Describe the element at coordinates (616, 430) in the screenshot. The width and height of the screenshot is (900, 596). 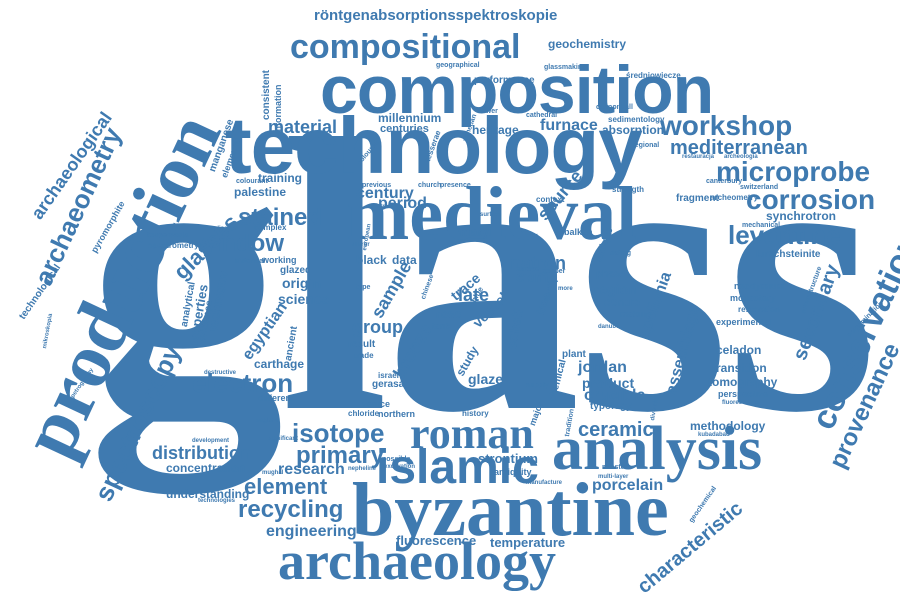
I see `word-ceramic: ceramic` at that location.